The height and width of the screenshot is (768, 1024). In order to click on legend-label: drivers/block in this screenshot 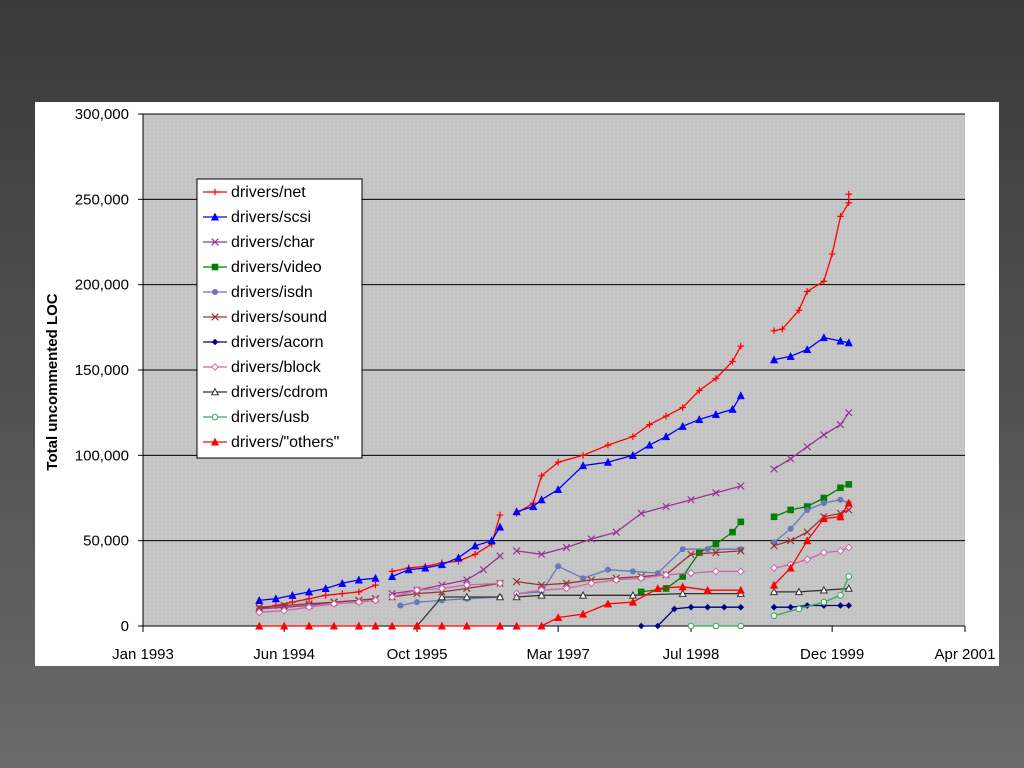, I will do `click(276, 367)`.